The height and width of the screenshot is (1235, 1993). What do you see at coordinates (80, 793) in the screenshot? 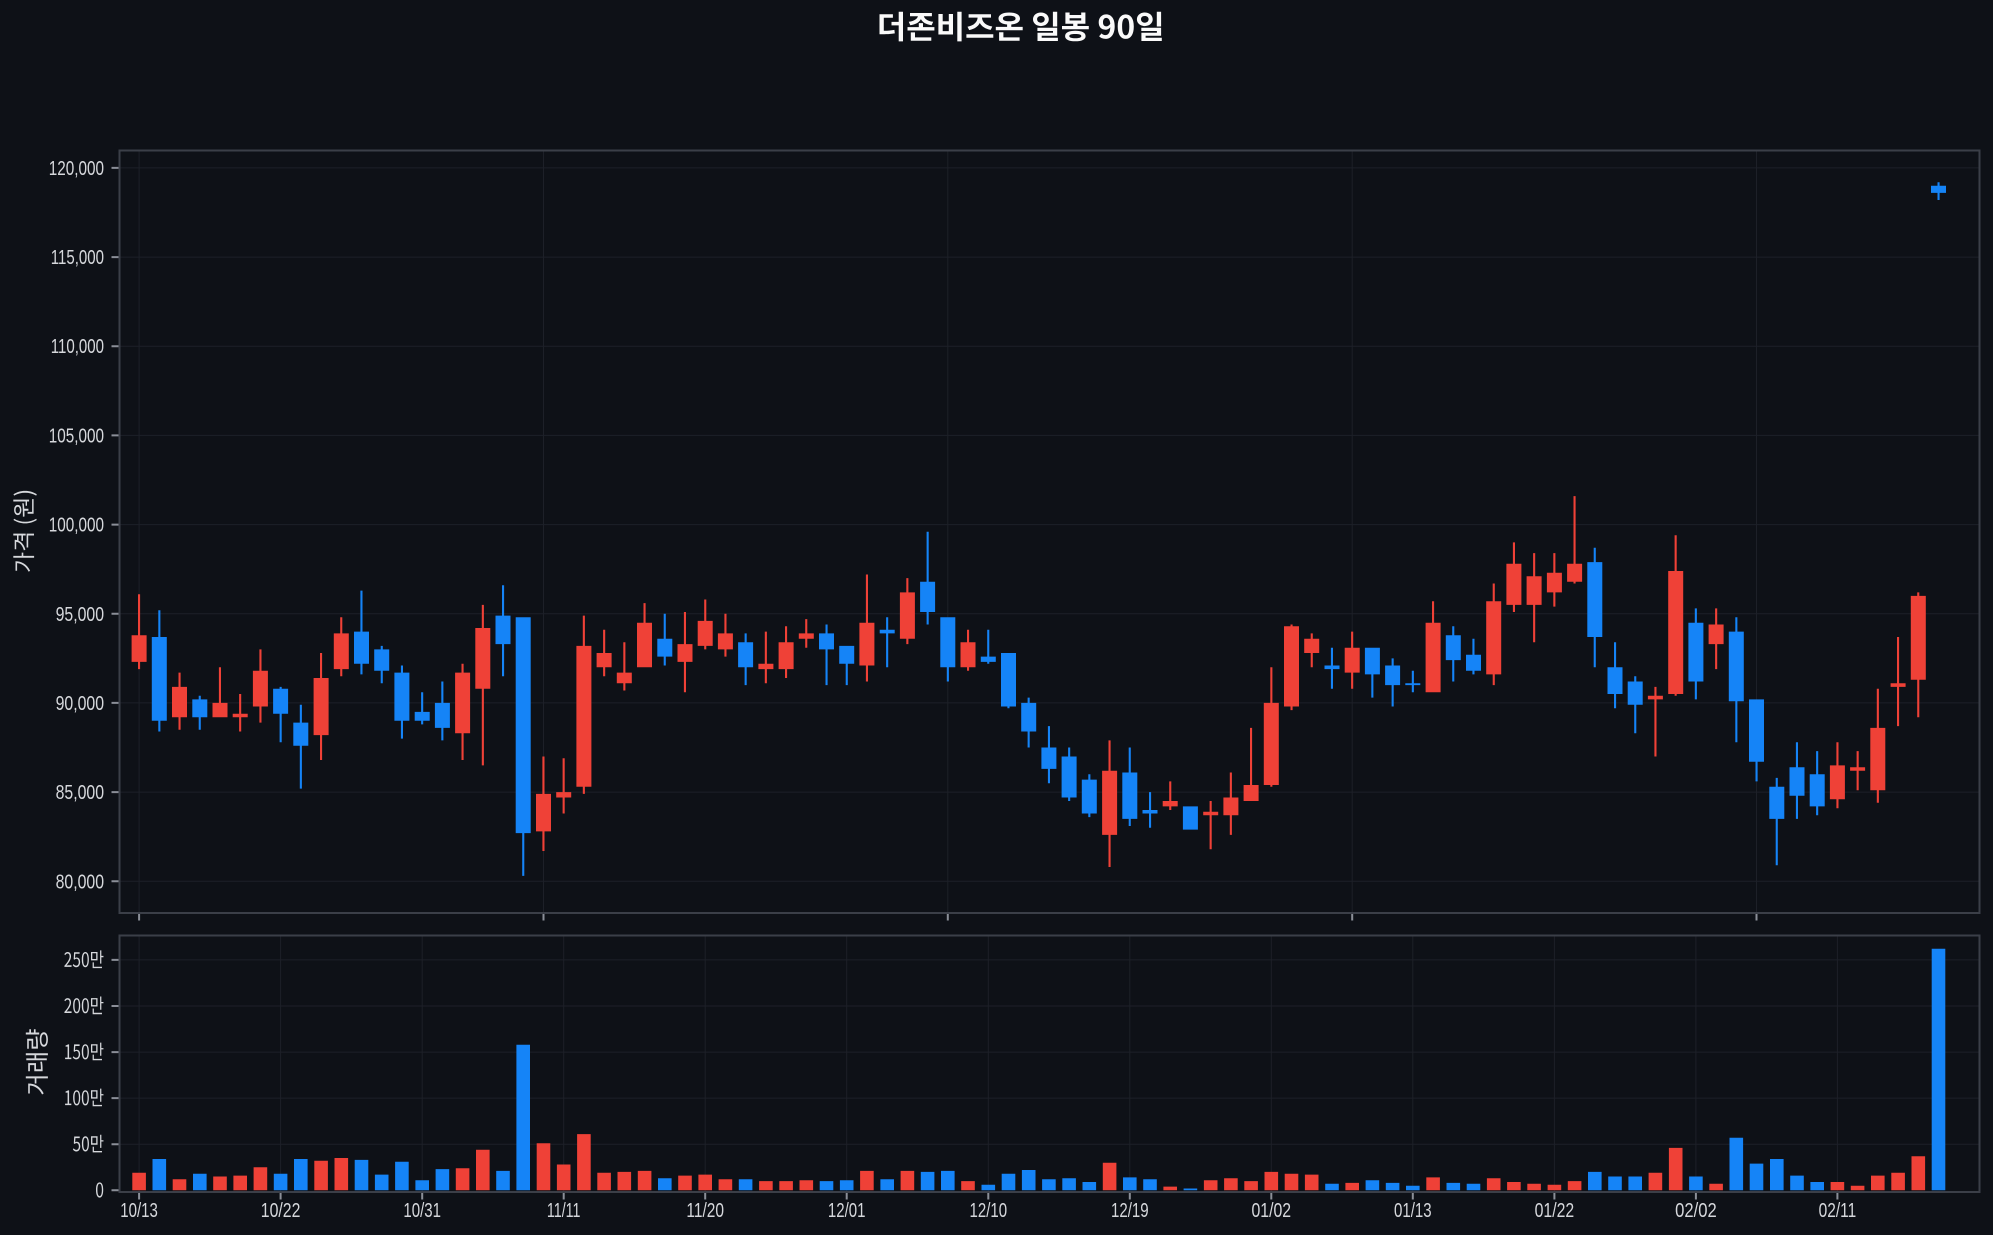
I see `svg-text: 85,000` at bounding box center [80, 793].